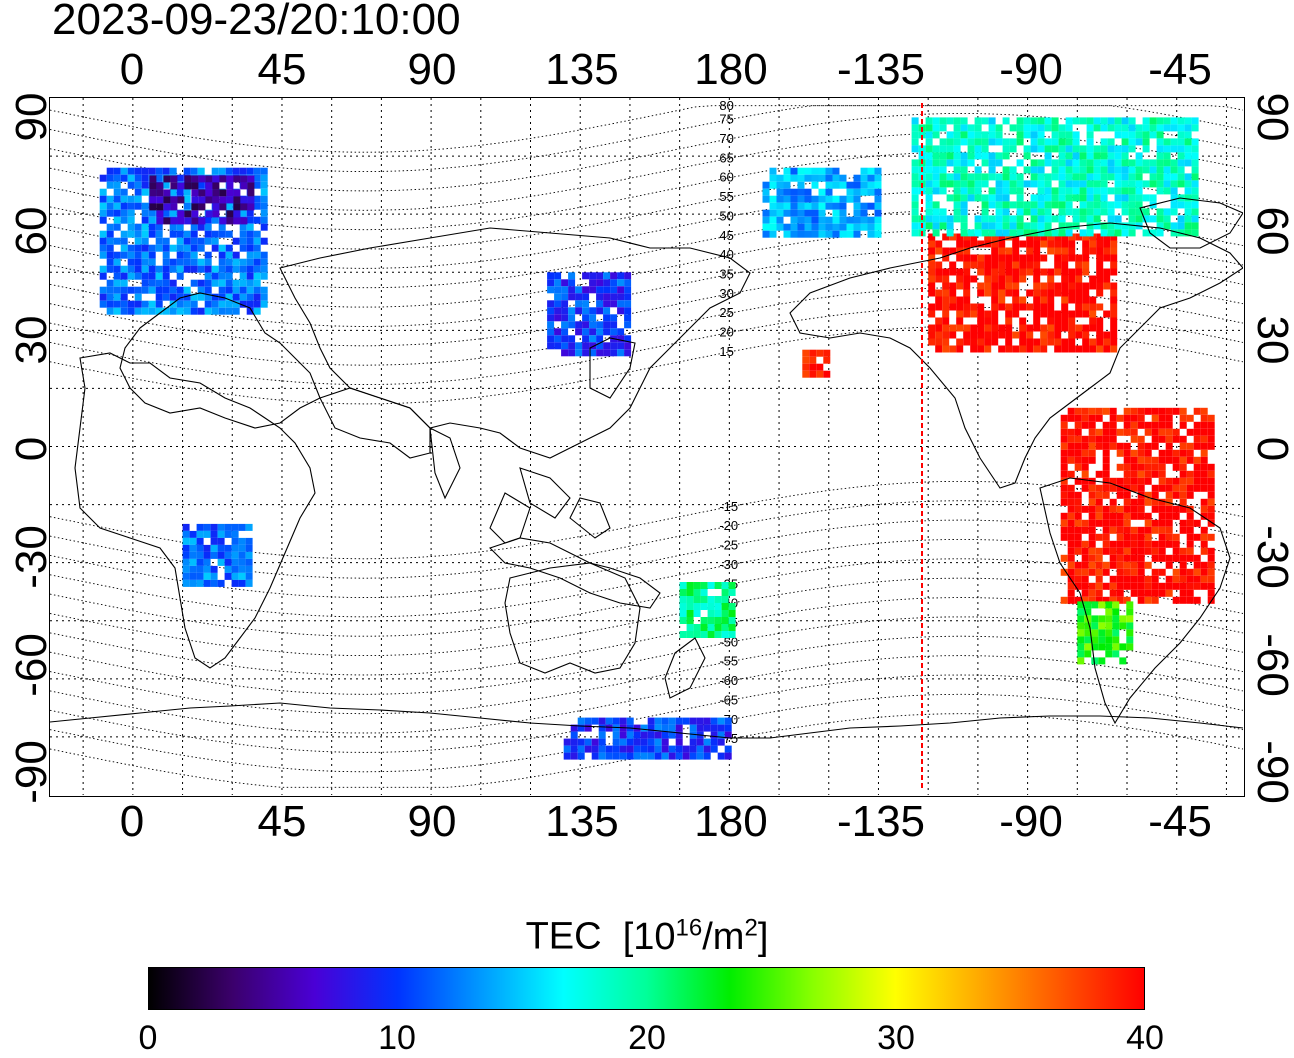  What do you see at coordinates (731, 821) in the screenshot?
I see `bottom-lon-tick: 180` at bounding box center [731, 821].